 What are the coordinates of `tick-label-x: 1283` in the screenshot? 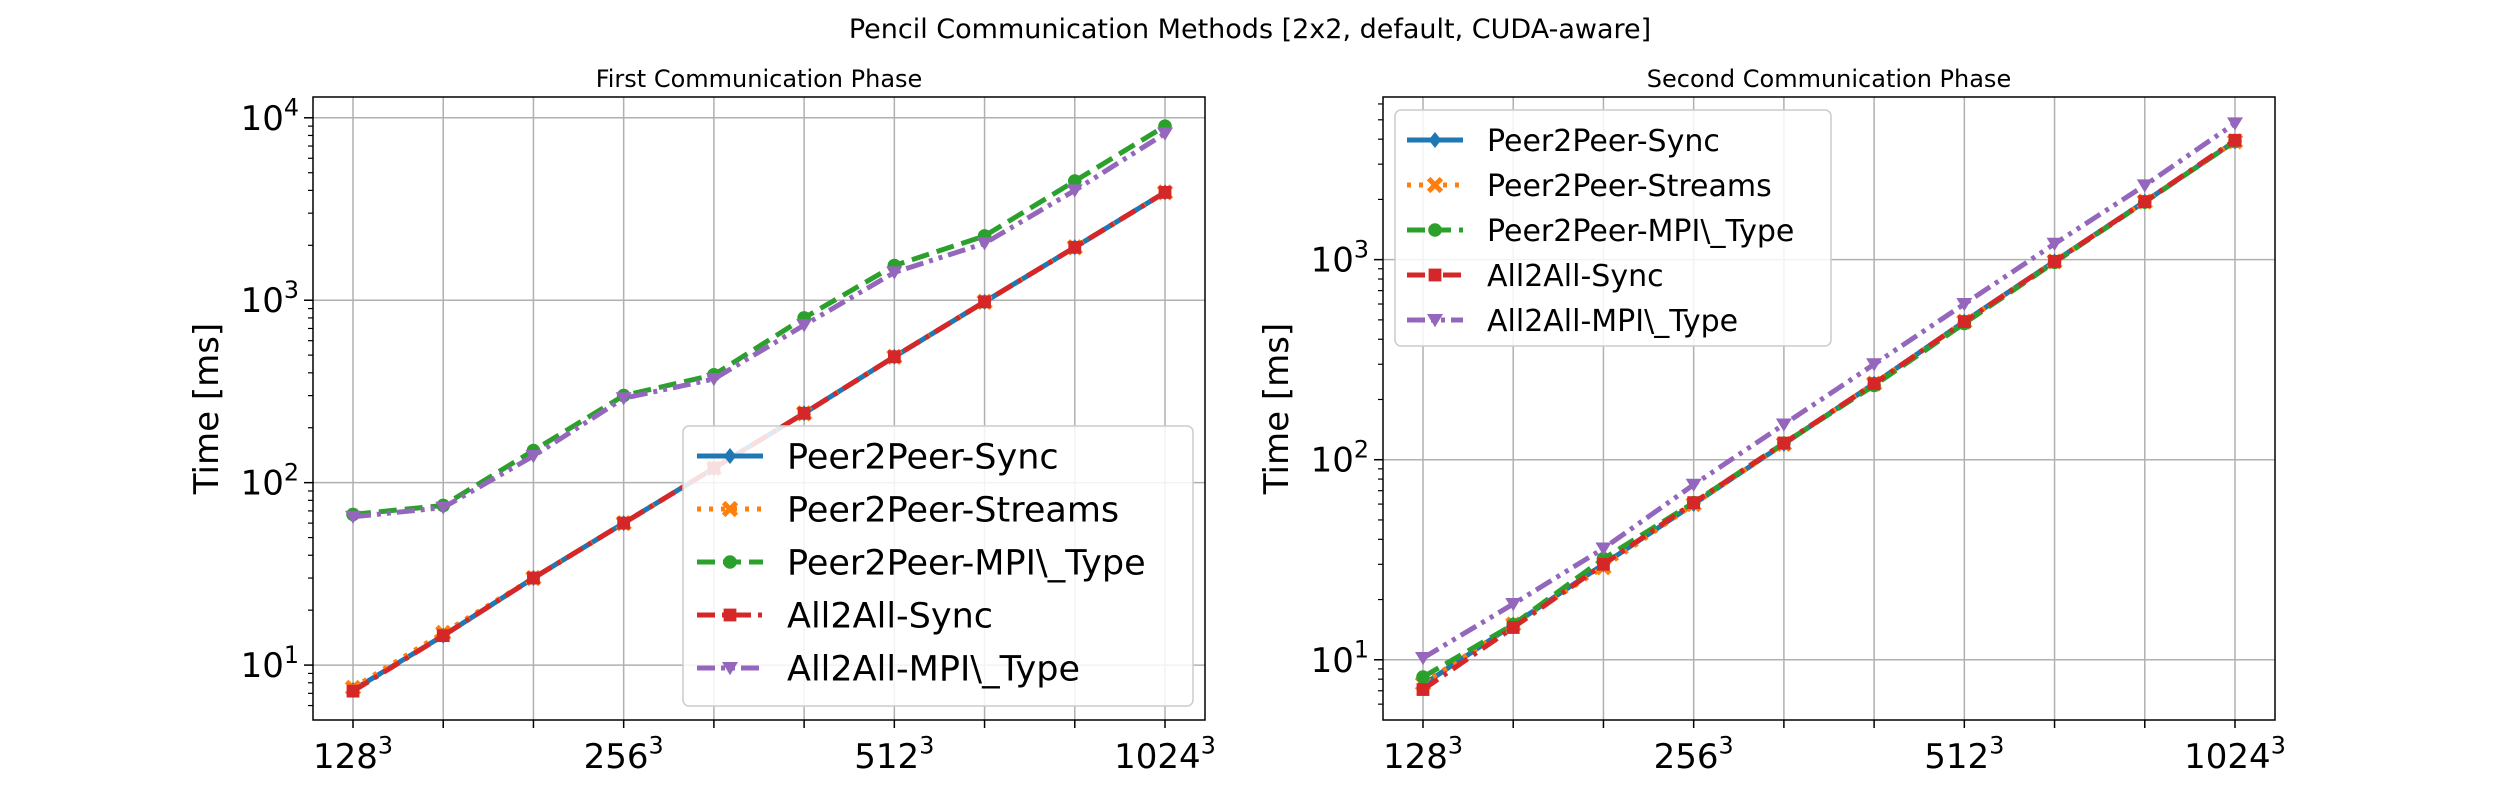 It's located at (1423, 754).